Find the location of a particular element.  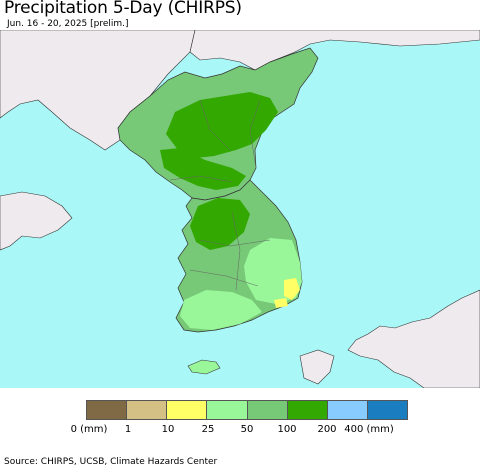

legend-label: 400 (mm) is located at coordinates (369, 429).